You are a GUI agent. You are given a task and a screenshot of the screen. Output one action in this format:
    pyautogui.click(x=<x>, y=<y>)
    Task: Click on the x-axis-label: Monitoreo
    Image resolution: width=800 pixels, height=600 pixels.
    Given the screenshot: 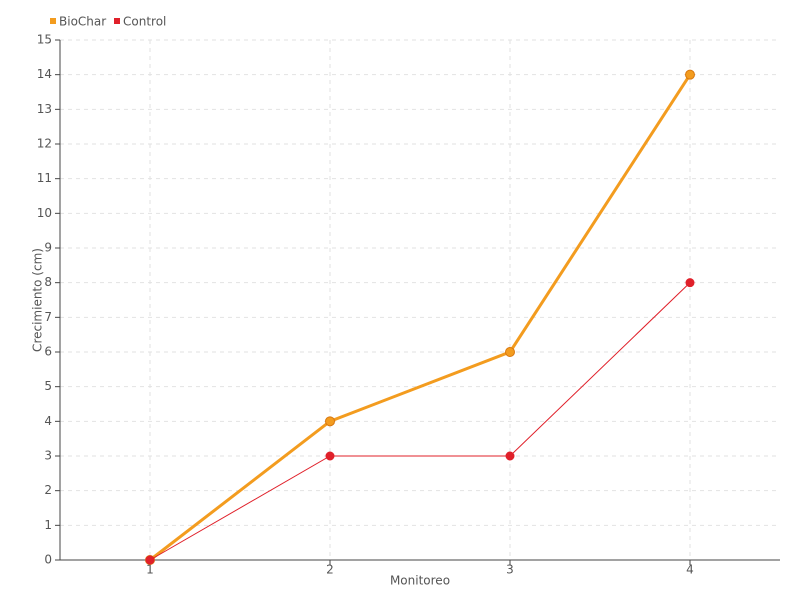 What is the action you would take?
    pyautogui.click(x=420, y=581)
    